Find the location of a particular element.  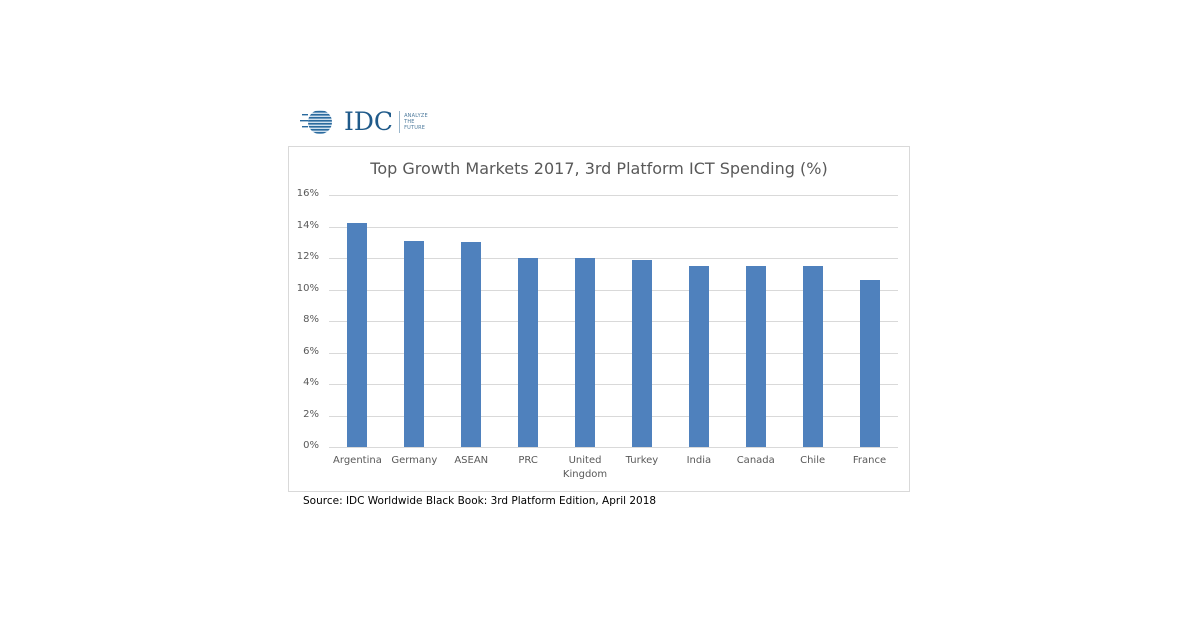

bar-prc is located at coordinates (528, 352).